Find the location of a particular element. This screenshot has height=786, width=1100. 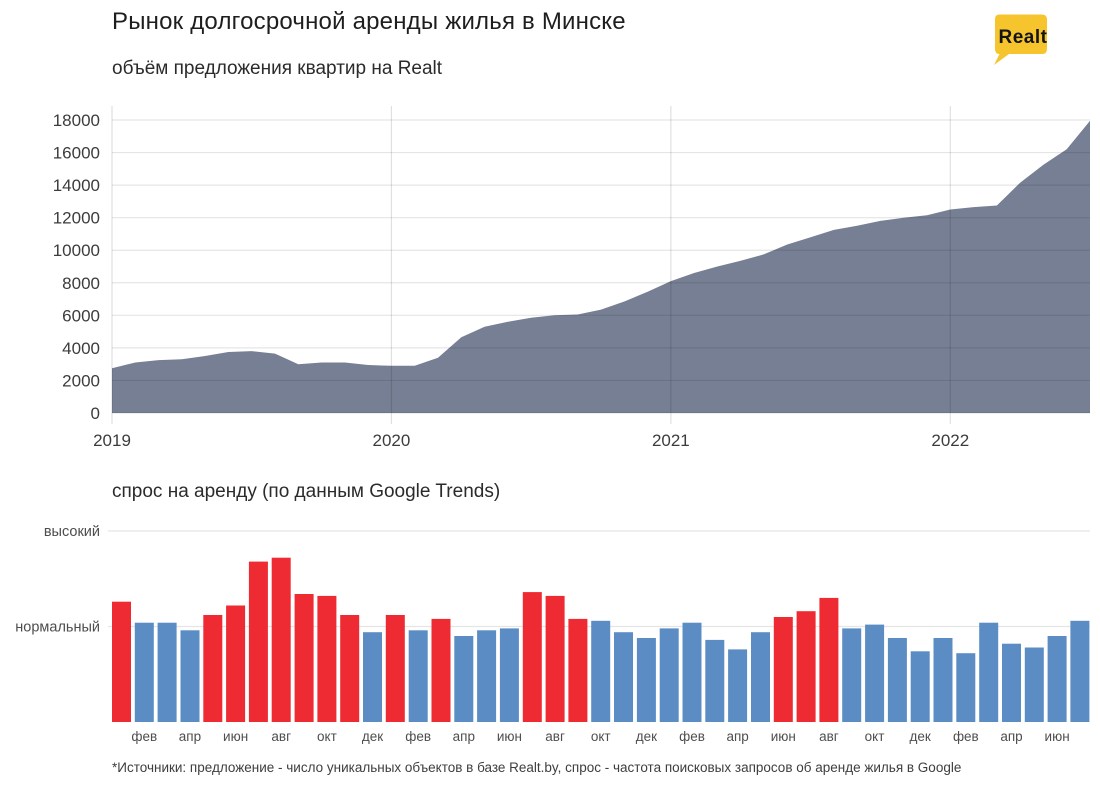

realt-logo-bubble-icon is located at coordinates (1020, 39).